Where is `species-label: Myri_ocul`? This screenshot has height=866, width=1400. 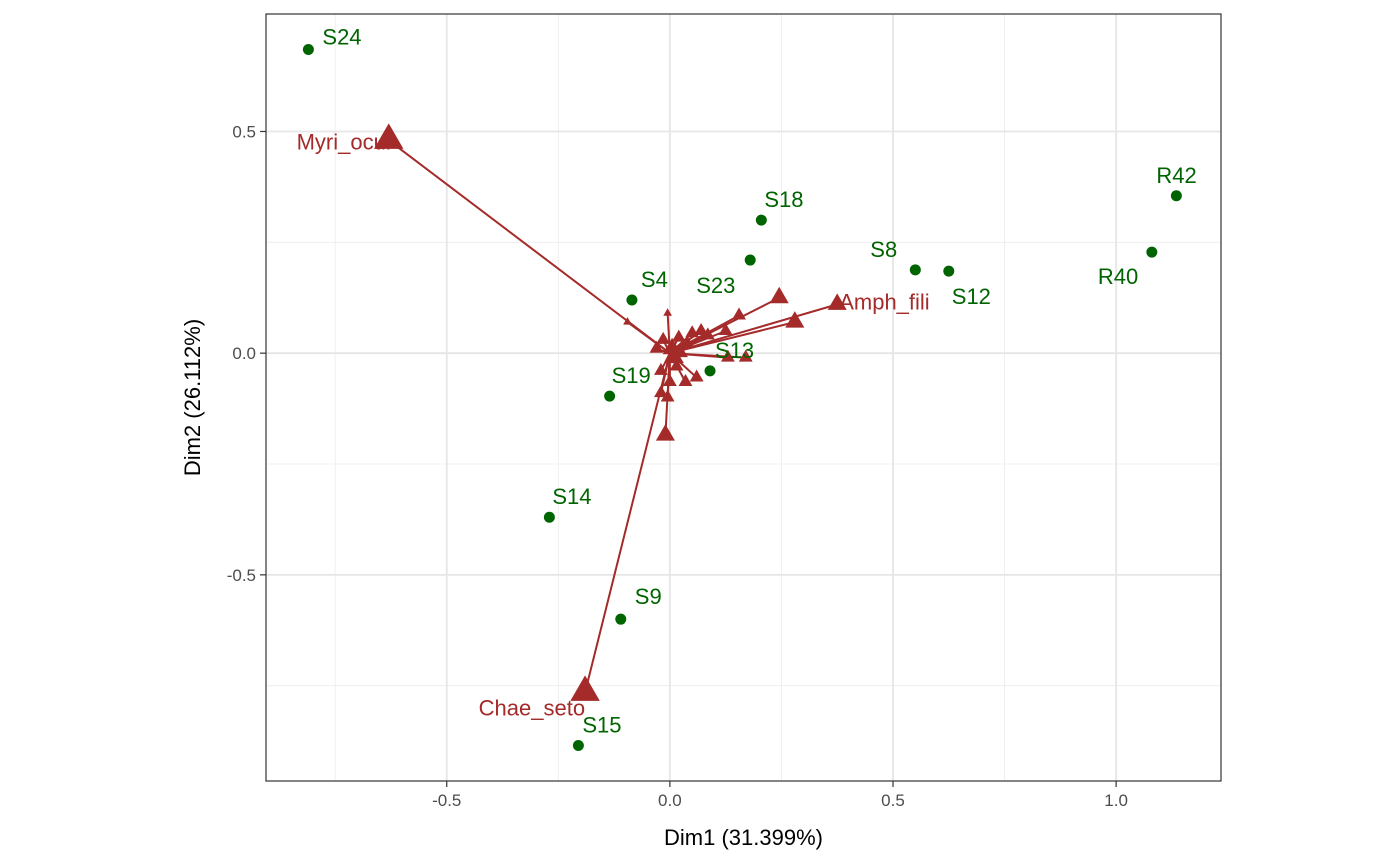 species-label: Myri_ocul is located at coordinates (344, 141).